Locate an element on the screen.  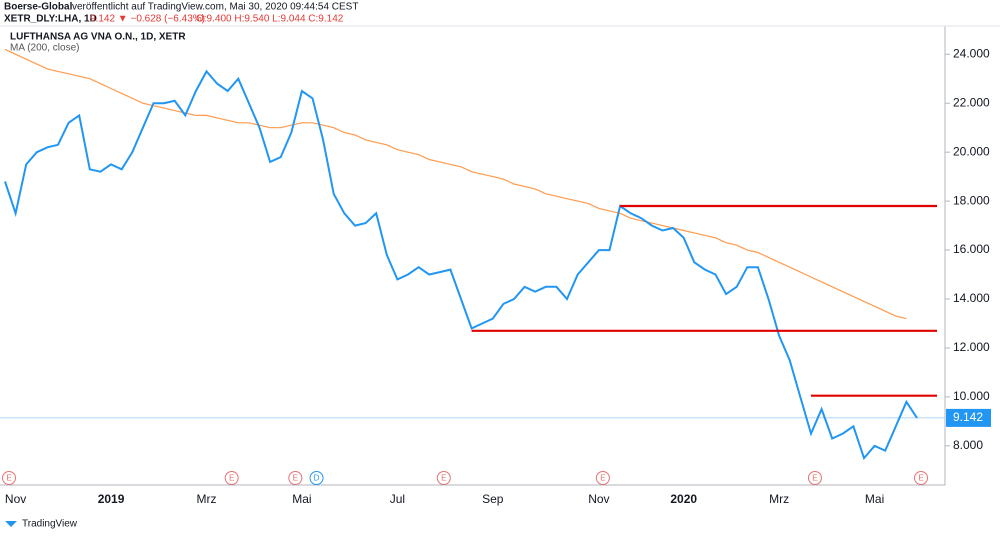
y-tick-label: 16.000 is located at coordinates (971, 249).